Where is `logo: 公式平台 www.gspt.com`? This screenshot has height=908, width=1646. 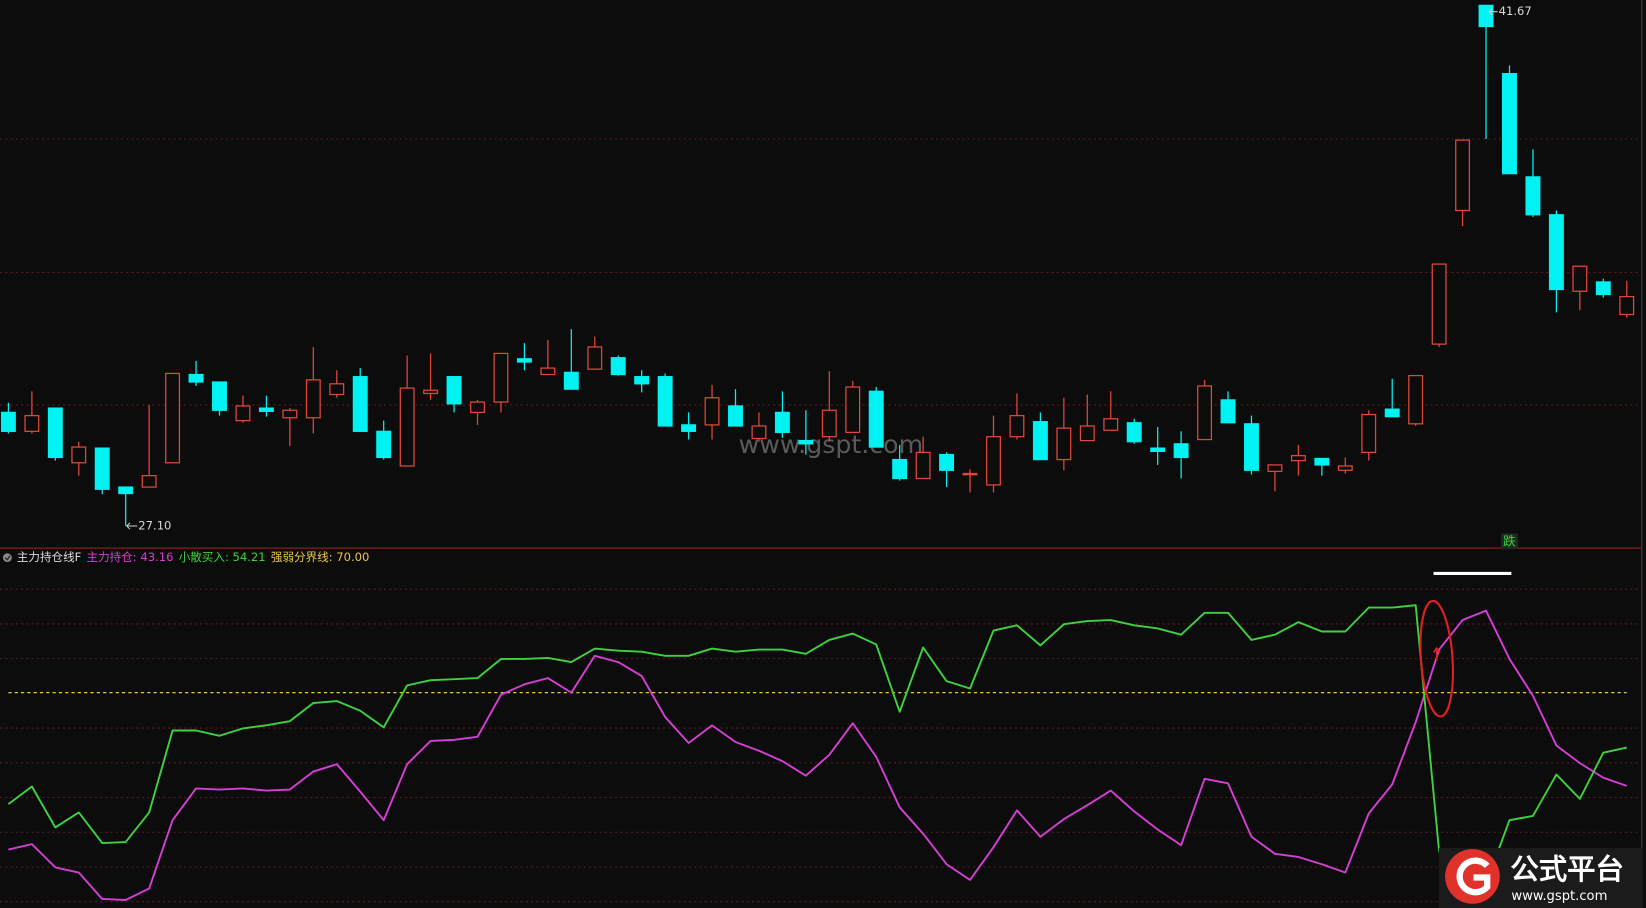
logo: 公式平台 www.gspt.com is located at coordinates (1540, 878).